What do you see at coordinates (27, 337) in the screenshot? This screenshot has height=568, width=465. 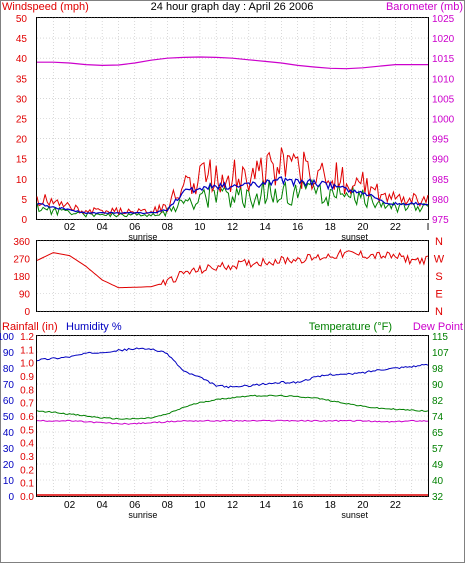 I see `rainfall-tick: 1.2` at bounding box center [27, 337].